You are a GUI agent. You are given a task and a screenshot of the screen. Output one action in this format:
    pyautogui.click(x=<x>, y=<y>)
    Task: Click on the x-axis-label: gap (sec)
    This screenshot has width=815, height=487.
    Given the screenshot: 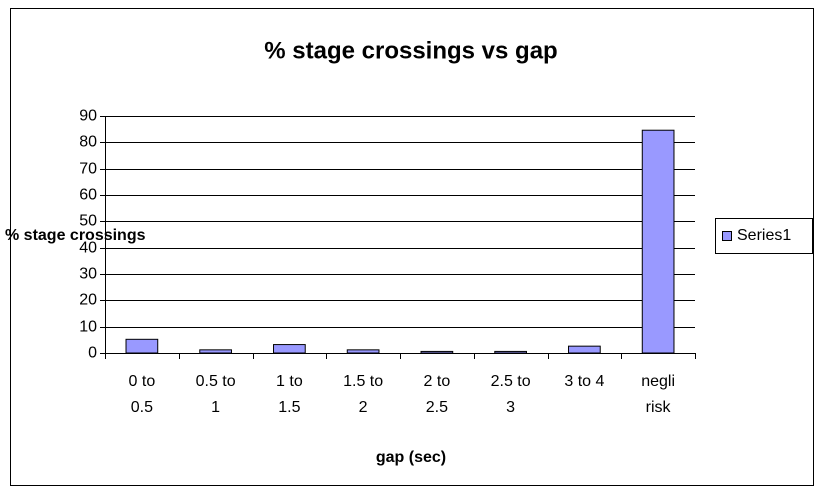 What is the action you would take?
    pyautogui.click(x=411, y=457)
    